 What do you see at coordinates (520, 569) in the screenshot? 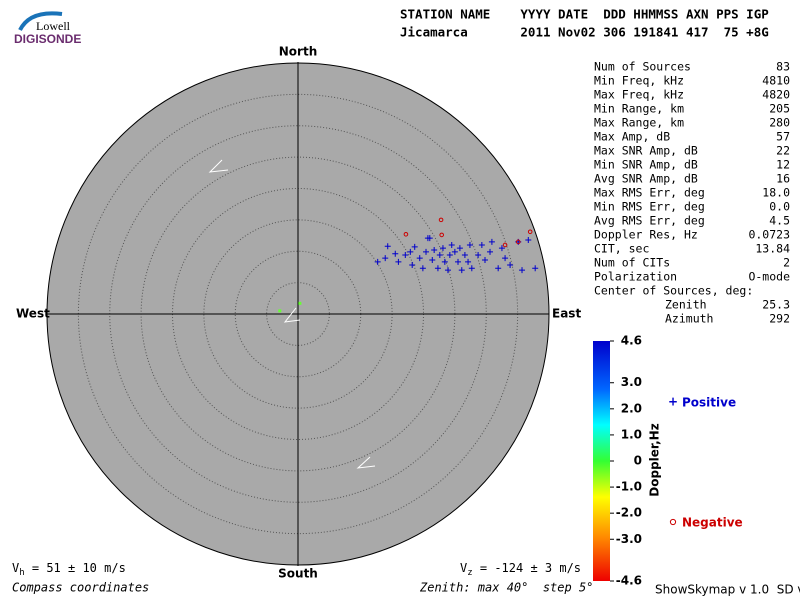
I see `velocity-z: Vz = -124 ± 3 m/s` at bounding box center [520, 569].